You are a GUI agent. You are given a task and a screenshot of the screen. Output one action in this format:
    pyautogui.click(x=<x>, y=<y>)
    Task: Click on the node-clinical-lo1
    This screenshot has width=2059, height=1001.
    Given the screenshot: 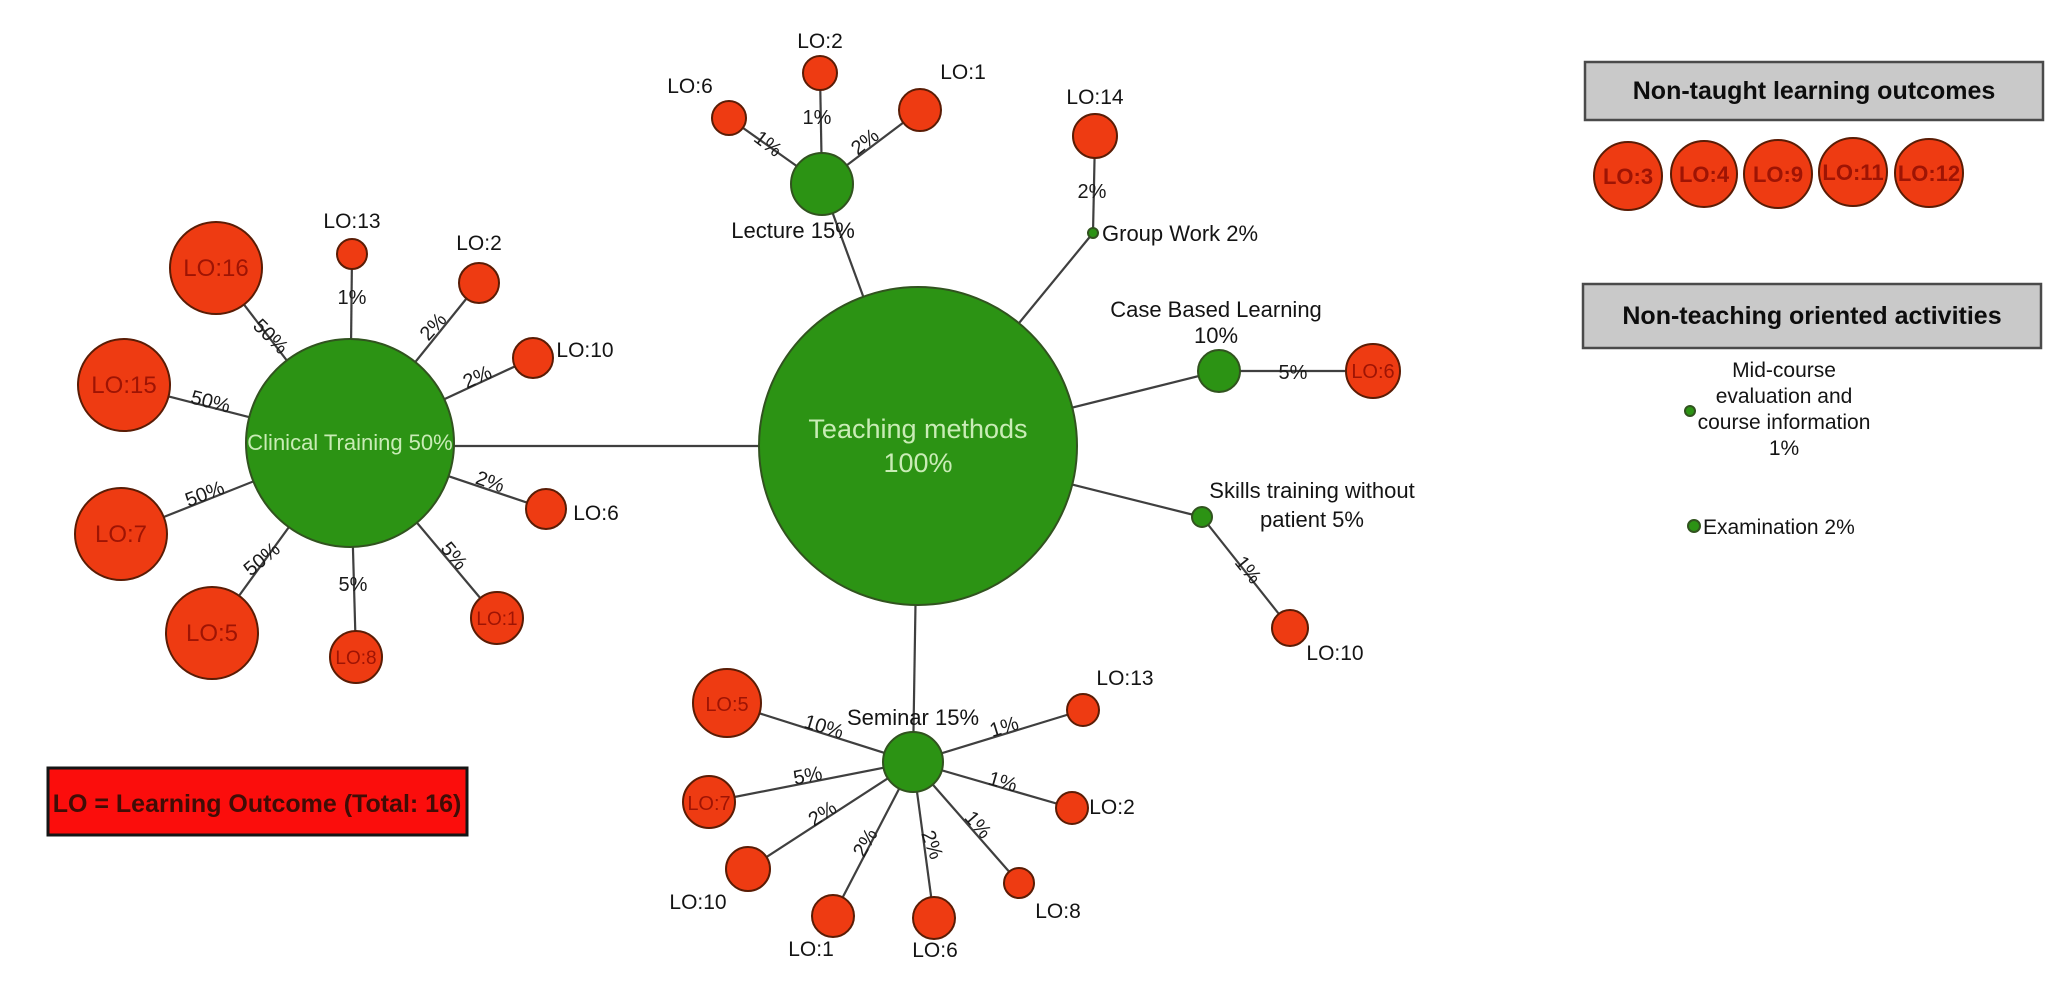 What is the action you would take?
    pyautogui.click(x=497, y=618)
    